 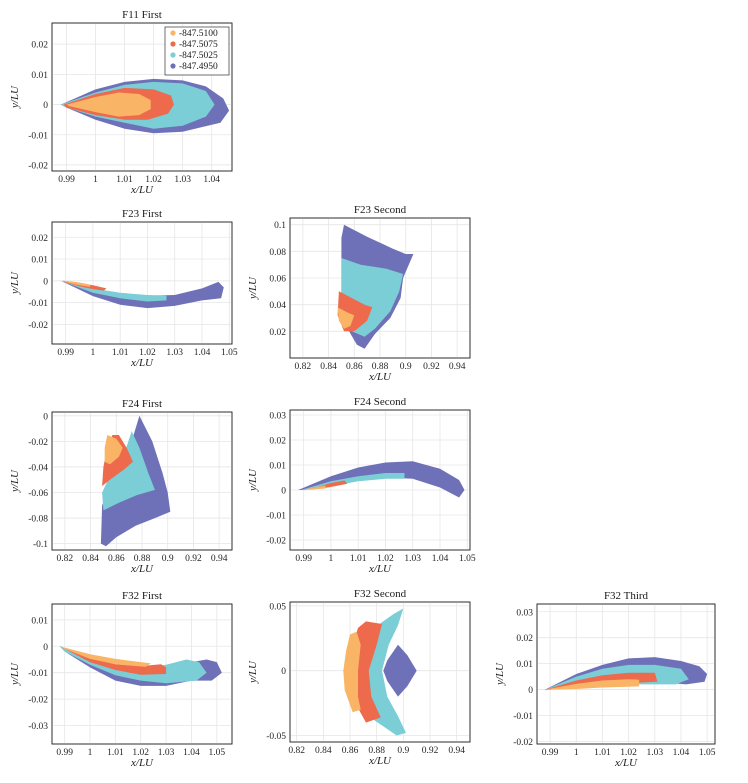 I want to click on y-tick-label: -0.08, so click(x=38, y=520).